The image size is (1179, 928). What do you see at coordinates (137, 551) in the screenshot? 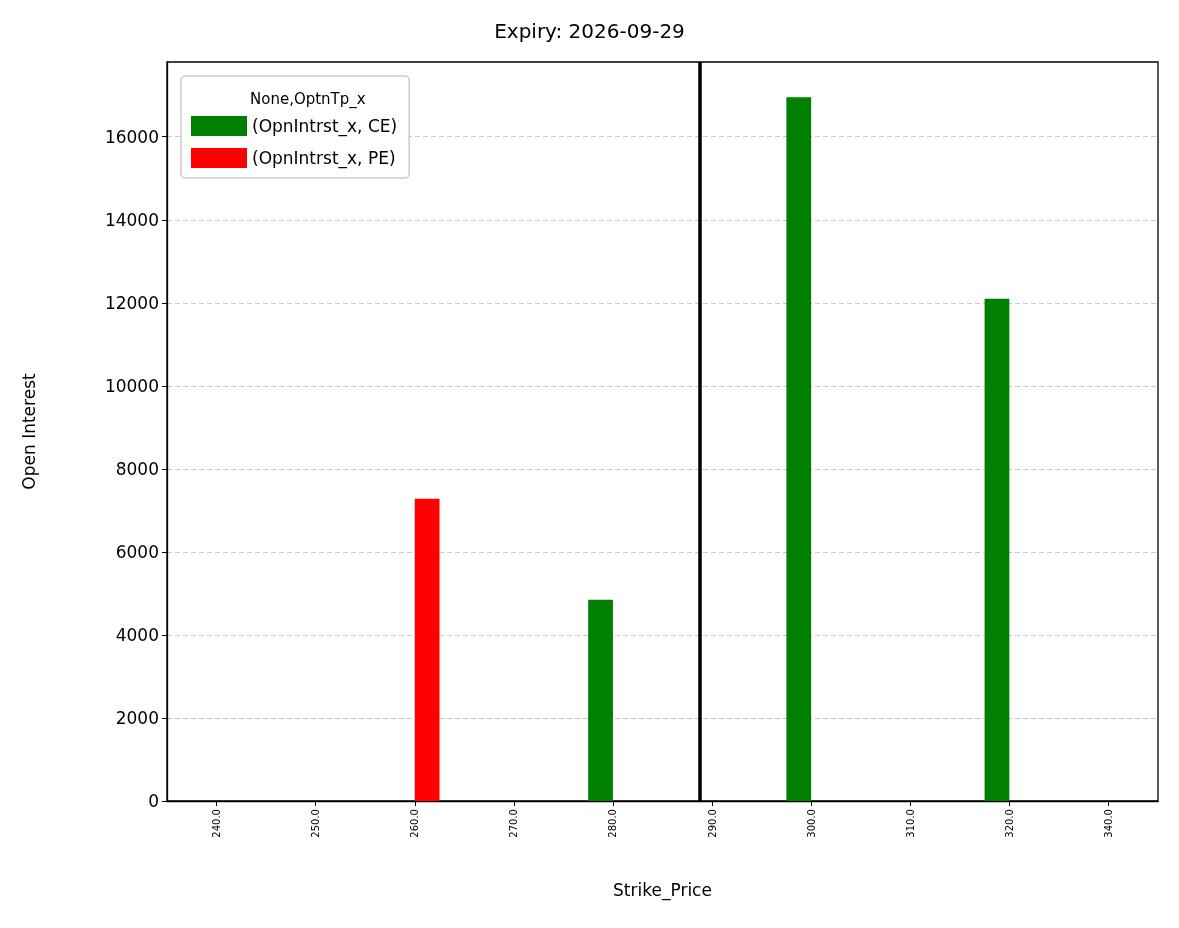
I see `y-tick-label: 6000` at bounding box center [137, 551].